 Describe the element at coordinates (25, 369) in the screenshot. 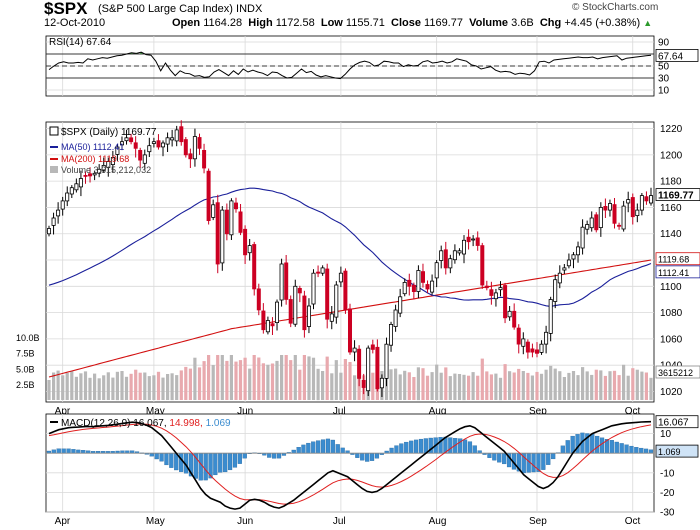

I see `volume-tick-2: 5.0B` at that location.